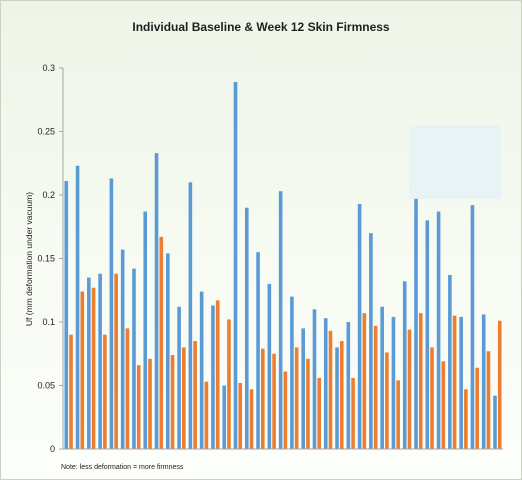 The image size is (522, 480). What do you see at coordinates (48, 68) in the screenshot?
I see `y-tick-label: 0.3` at bounding box center [48, 68].